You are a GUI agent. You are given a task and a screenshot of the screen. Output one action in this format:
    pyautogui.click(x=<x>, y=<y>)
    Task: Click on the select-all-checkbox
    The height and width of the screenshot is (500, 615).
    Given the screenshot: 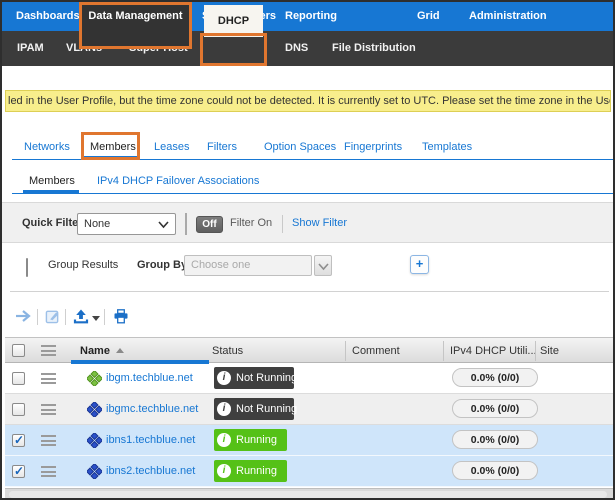 What is the action you would take?
    pyautogui.click(x=18, y=350)
    